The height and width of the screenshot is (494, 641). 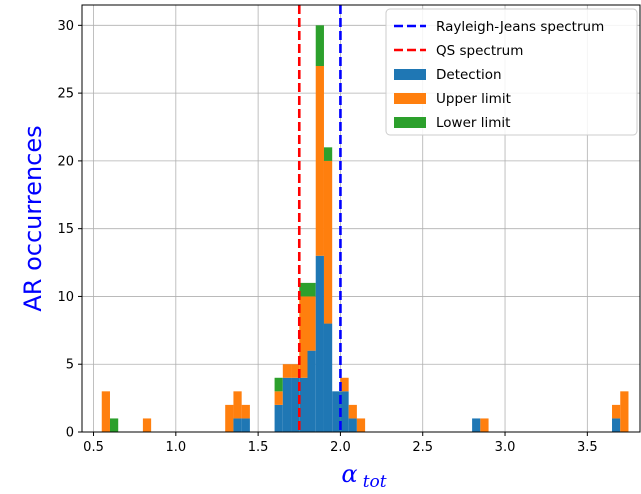 I want to click on y-axis-label: AR occurrences, so click(x=33, y=218).